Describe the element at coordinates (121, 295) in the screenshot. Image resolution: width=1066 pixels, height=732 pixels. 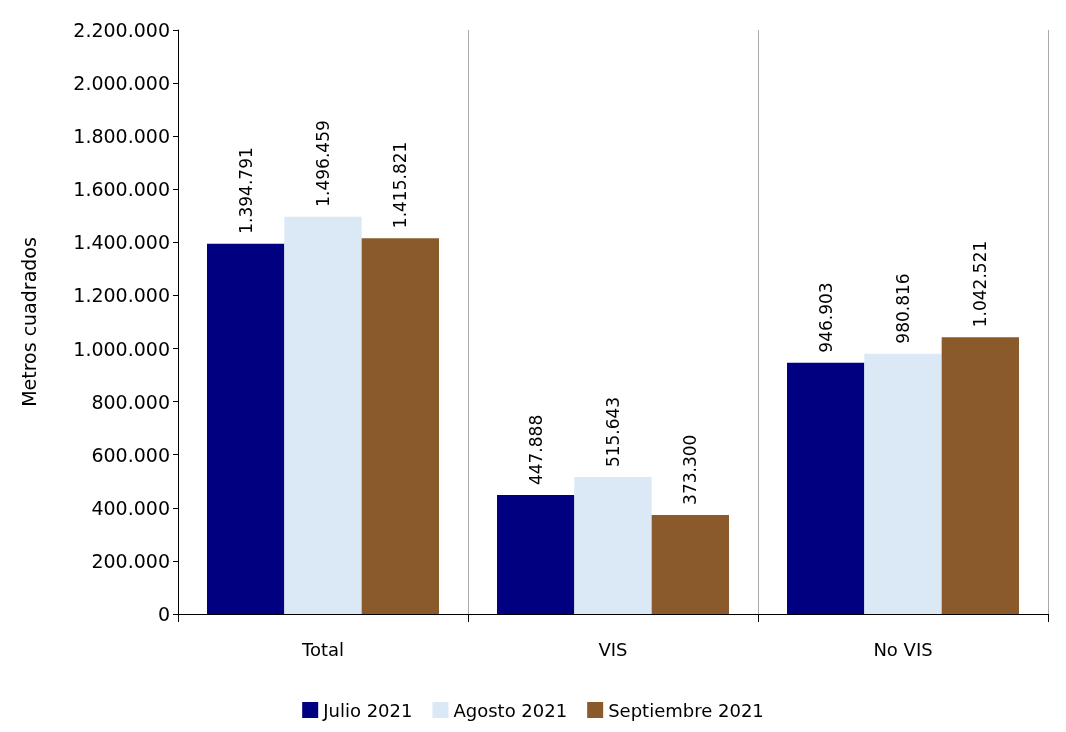
I see `y-tick-label: 1.200.000` at that location.